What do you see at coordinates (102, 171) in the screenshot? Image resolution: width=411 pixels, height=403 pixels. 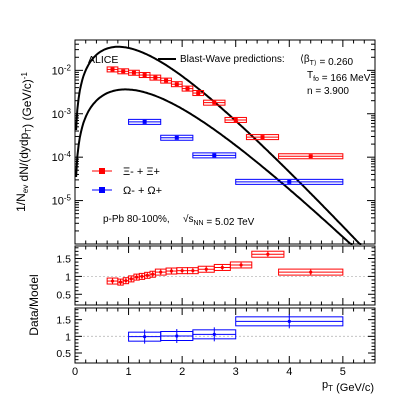 I see `legend-xi-marker` at bounding box center [102, 171].